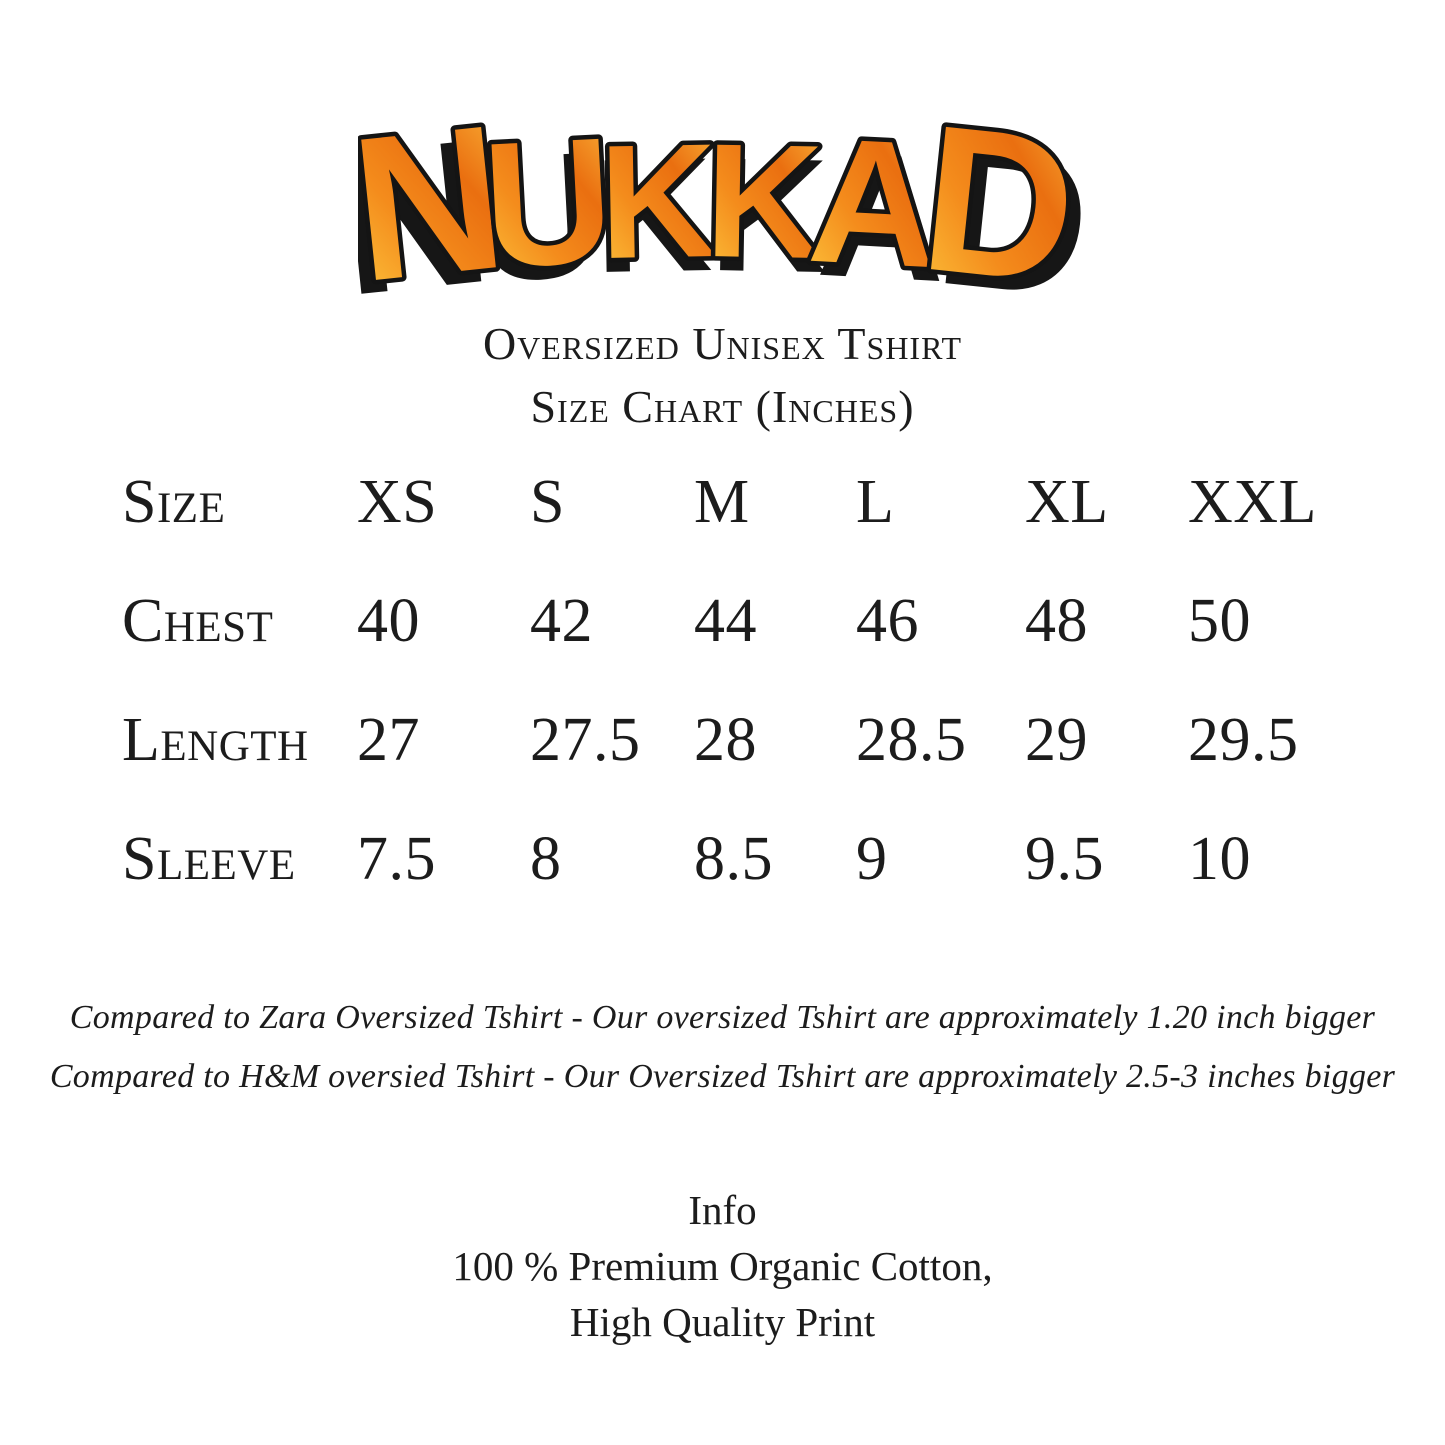 The height and width of the screenshot is (1445, 1445). I want to click on sleeve-value-xl: 9.5, so click(1064, 859).